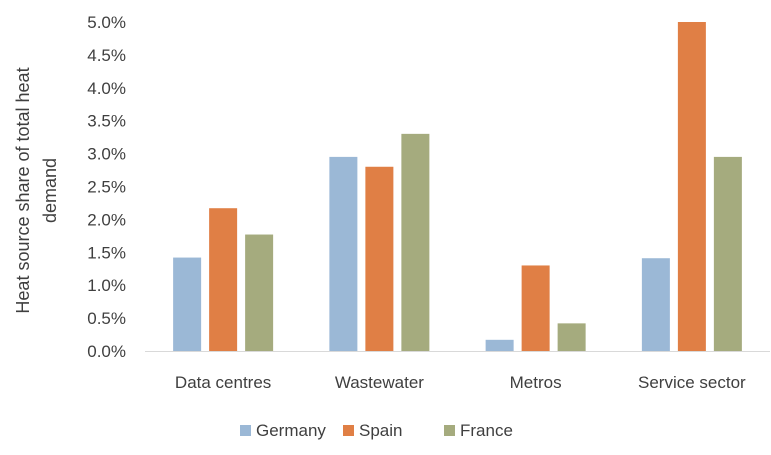  I want to click on y-axis-title-text: Heat source share of total heat demand, so click(36, 190).